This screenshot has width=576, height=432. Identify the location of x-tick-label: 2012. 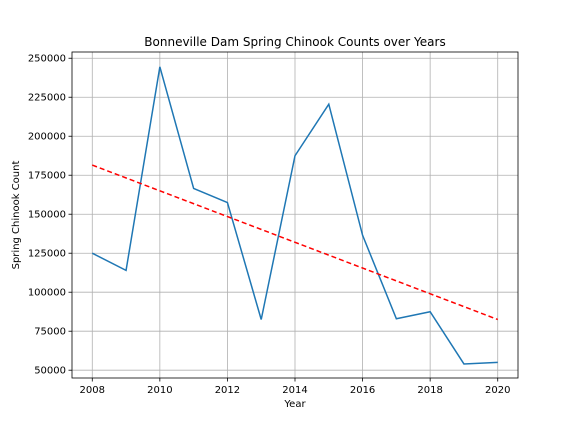
(227, 390).